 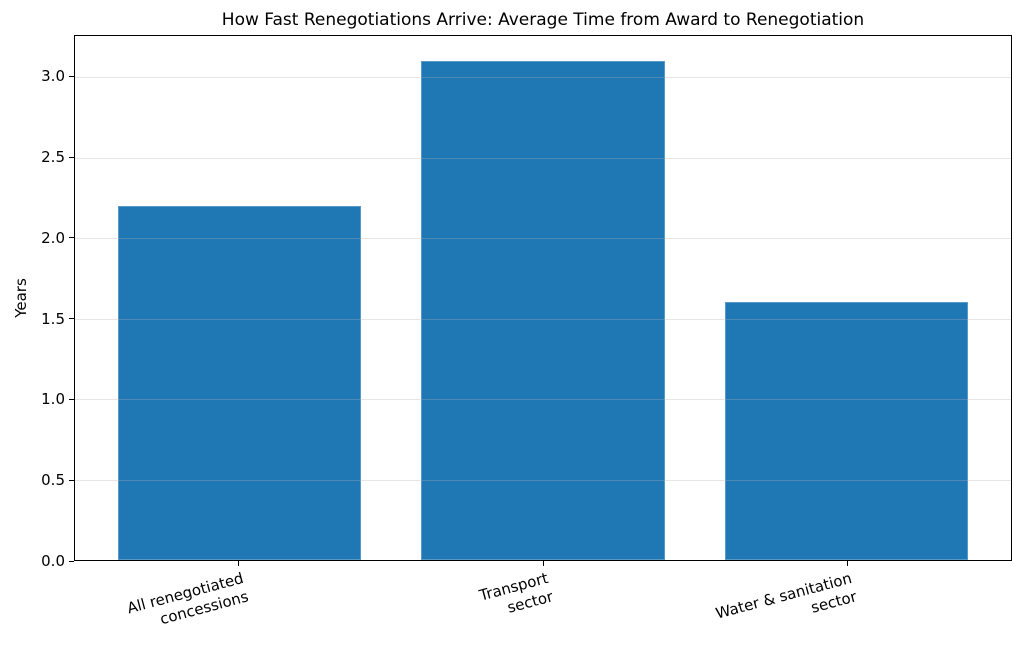 I want to click on y-tick-label: 0.5, so click(x=53, y=480).